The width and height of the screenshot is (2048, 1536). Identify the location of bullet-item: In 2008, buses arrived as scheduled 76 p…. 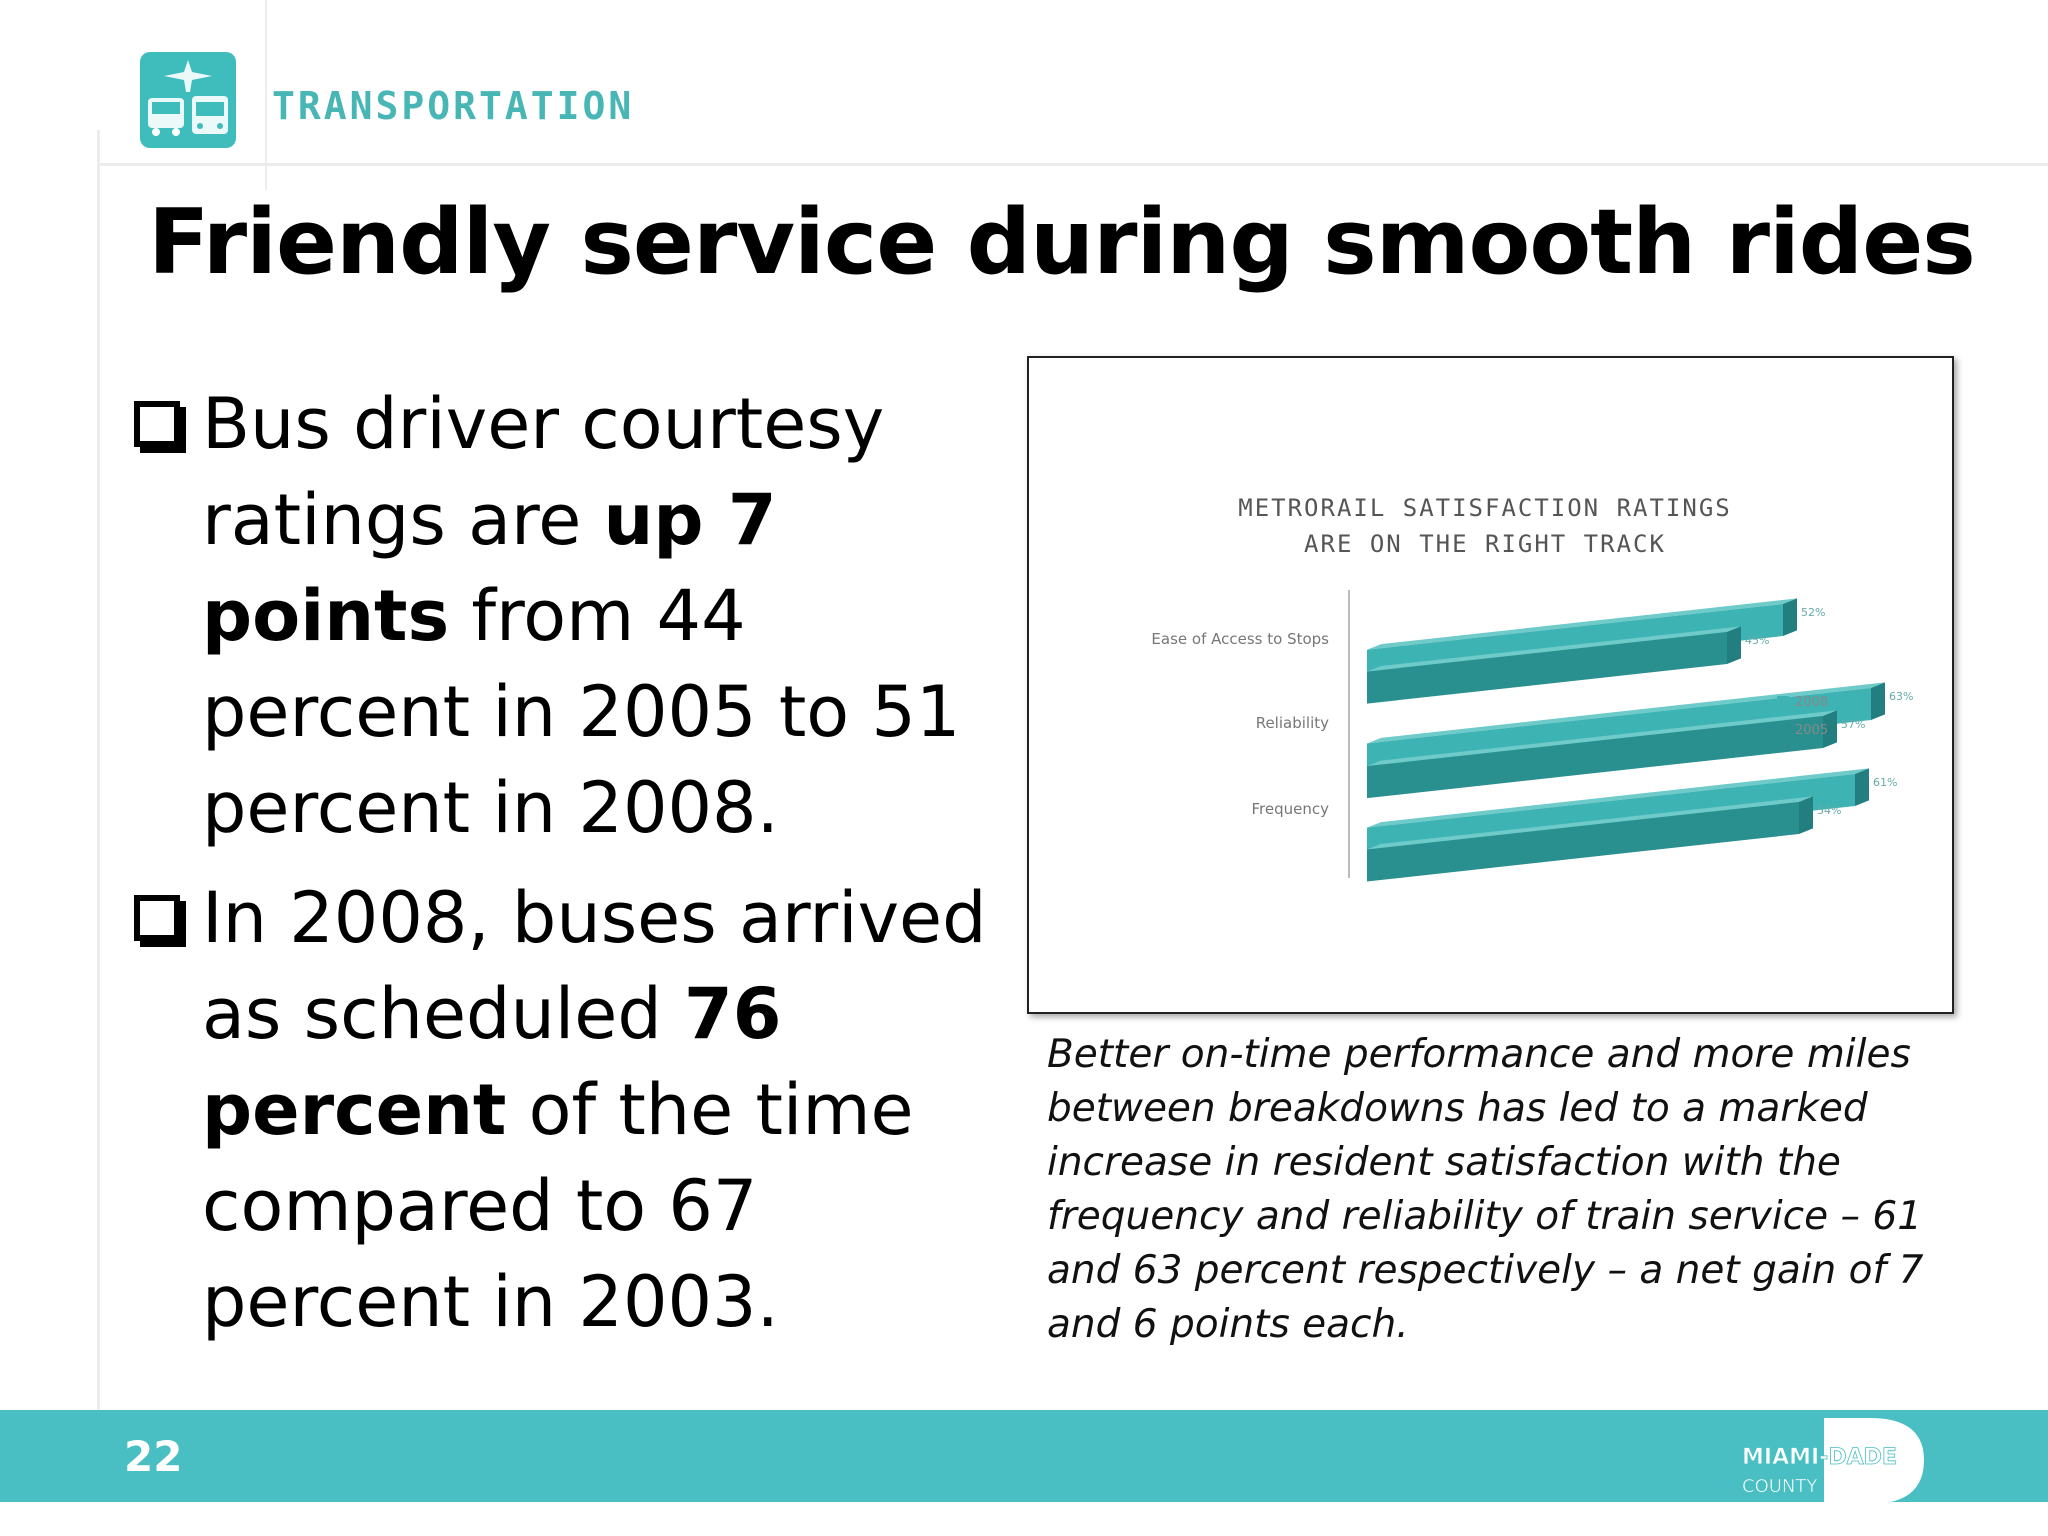
(558, 1110).